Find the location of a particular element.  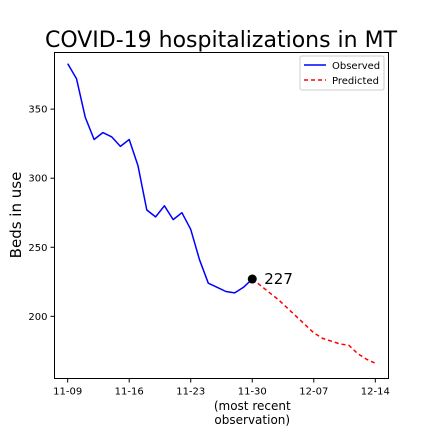

y-tick-label: 250 is located at coordinates (37, 248).